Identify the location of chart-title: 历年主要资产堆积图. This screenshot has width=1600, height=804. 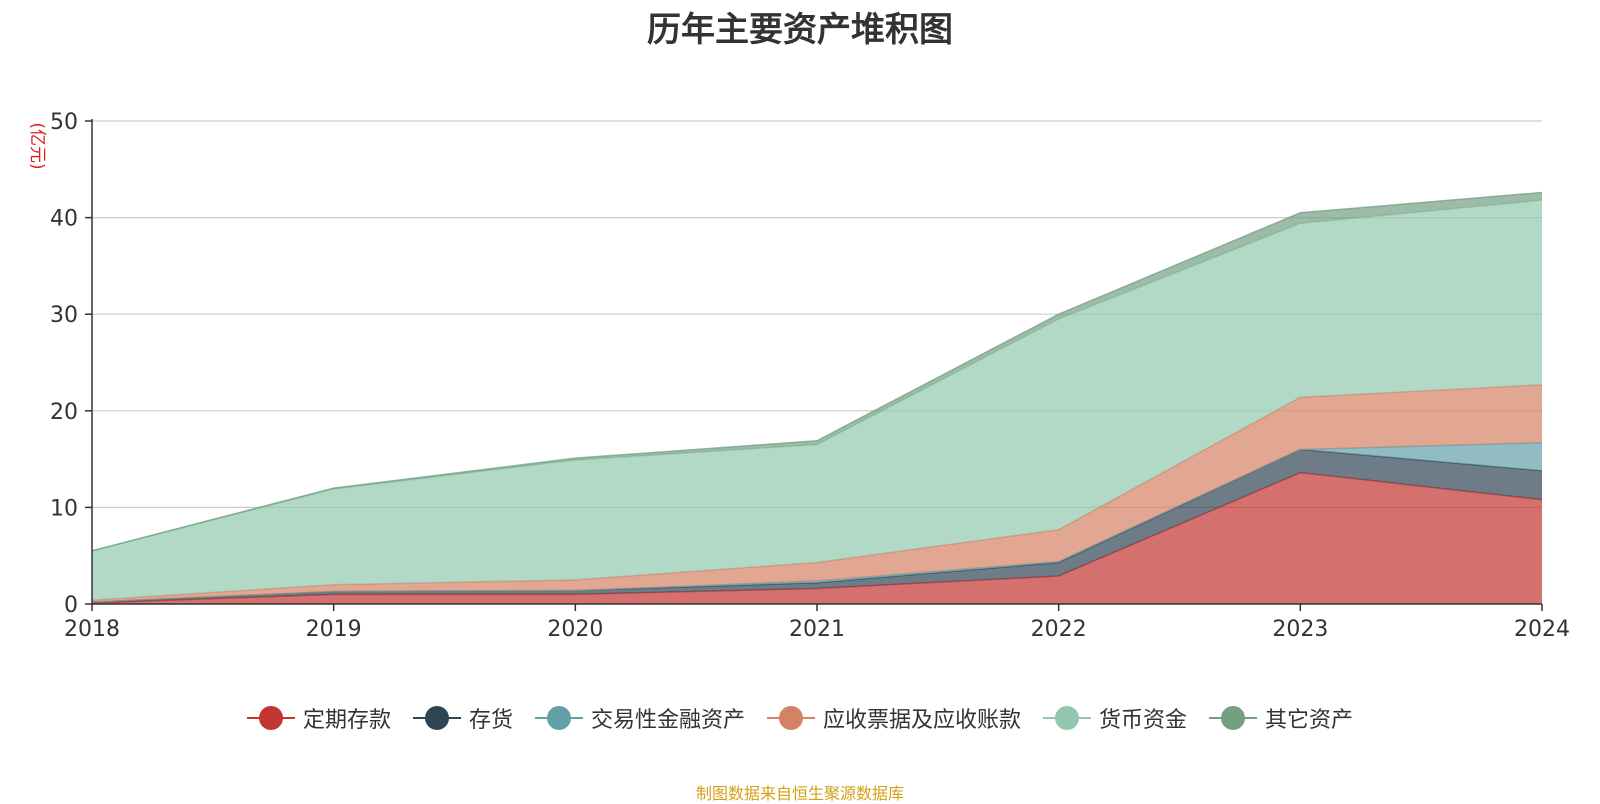
(800, 30).